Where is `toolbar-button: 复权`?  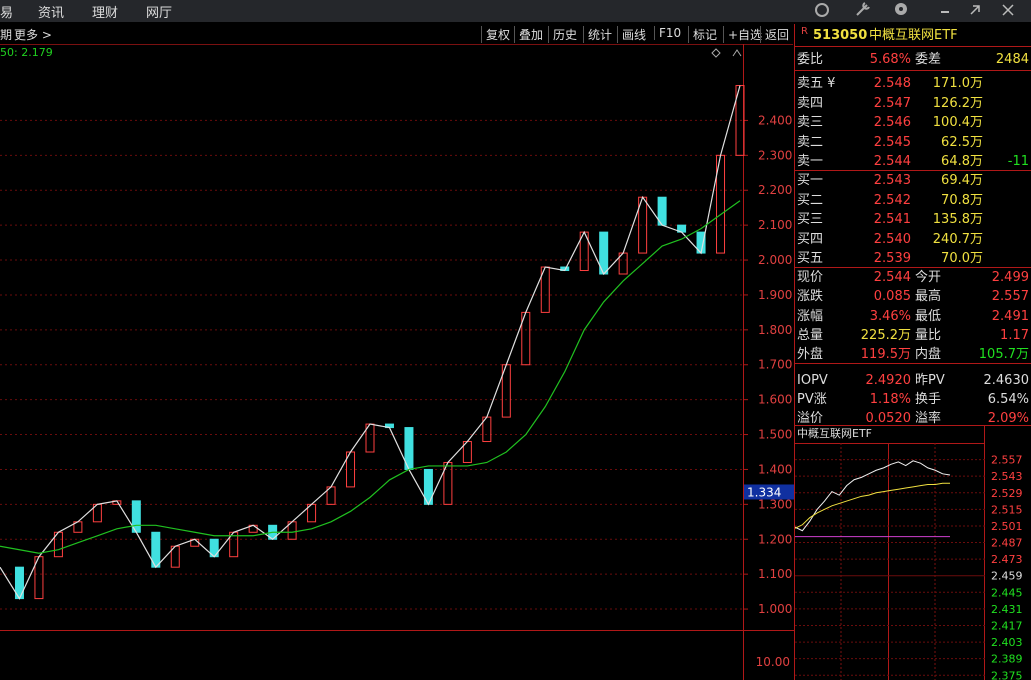
toolbar-button: 复权 is located at coordinates (497, 34).